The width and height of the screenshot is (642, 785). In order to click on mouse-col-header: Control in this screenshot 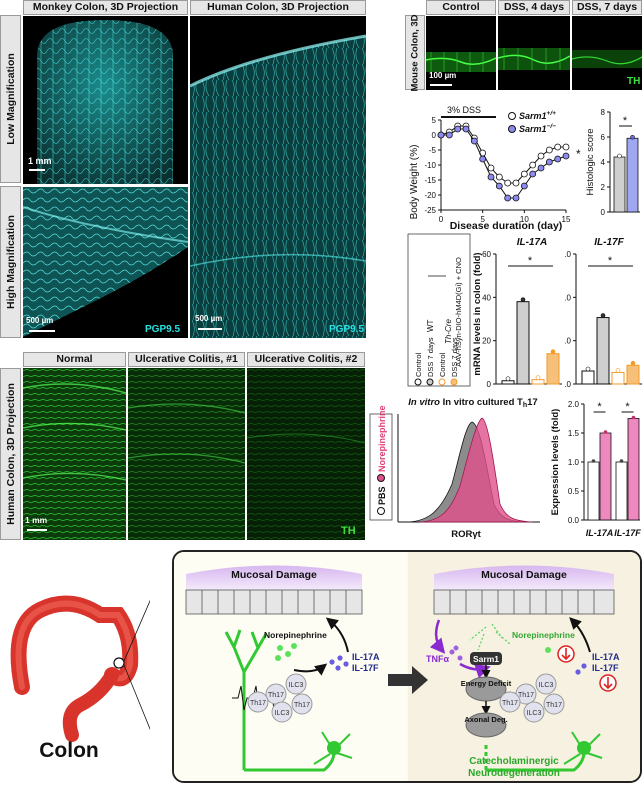, I will do `click(461, 7)`.